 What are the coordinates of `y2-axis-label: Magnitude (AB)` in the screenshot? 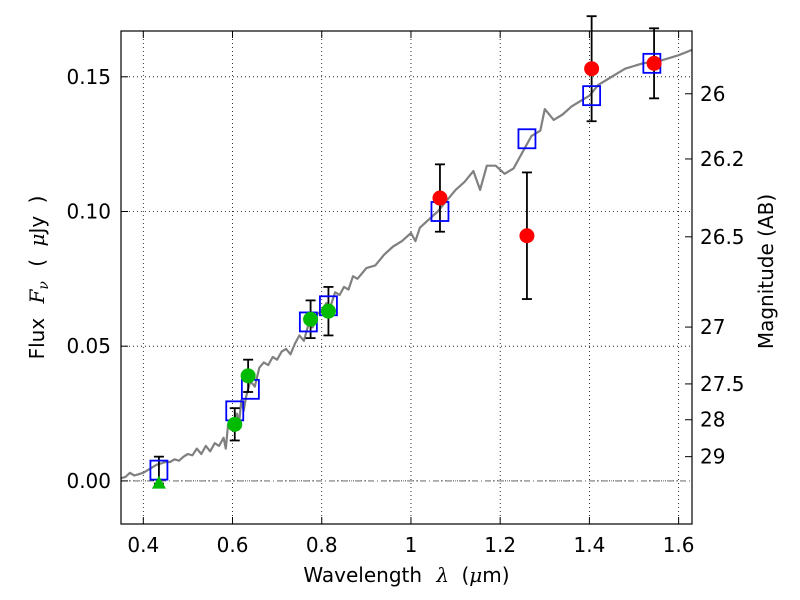 It's located at (766, 271).